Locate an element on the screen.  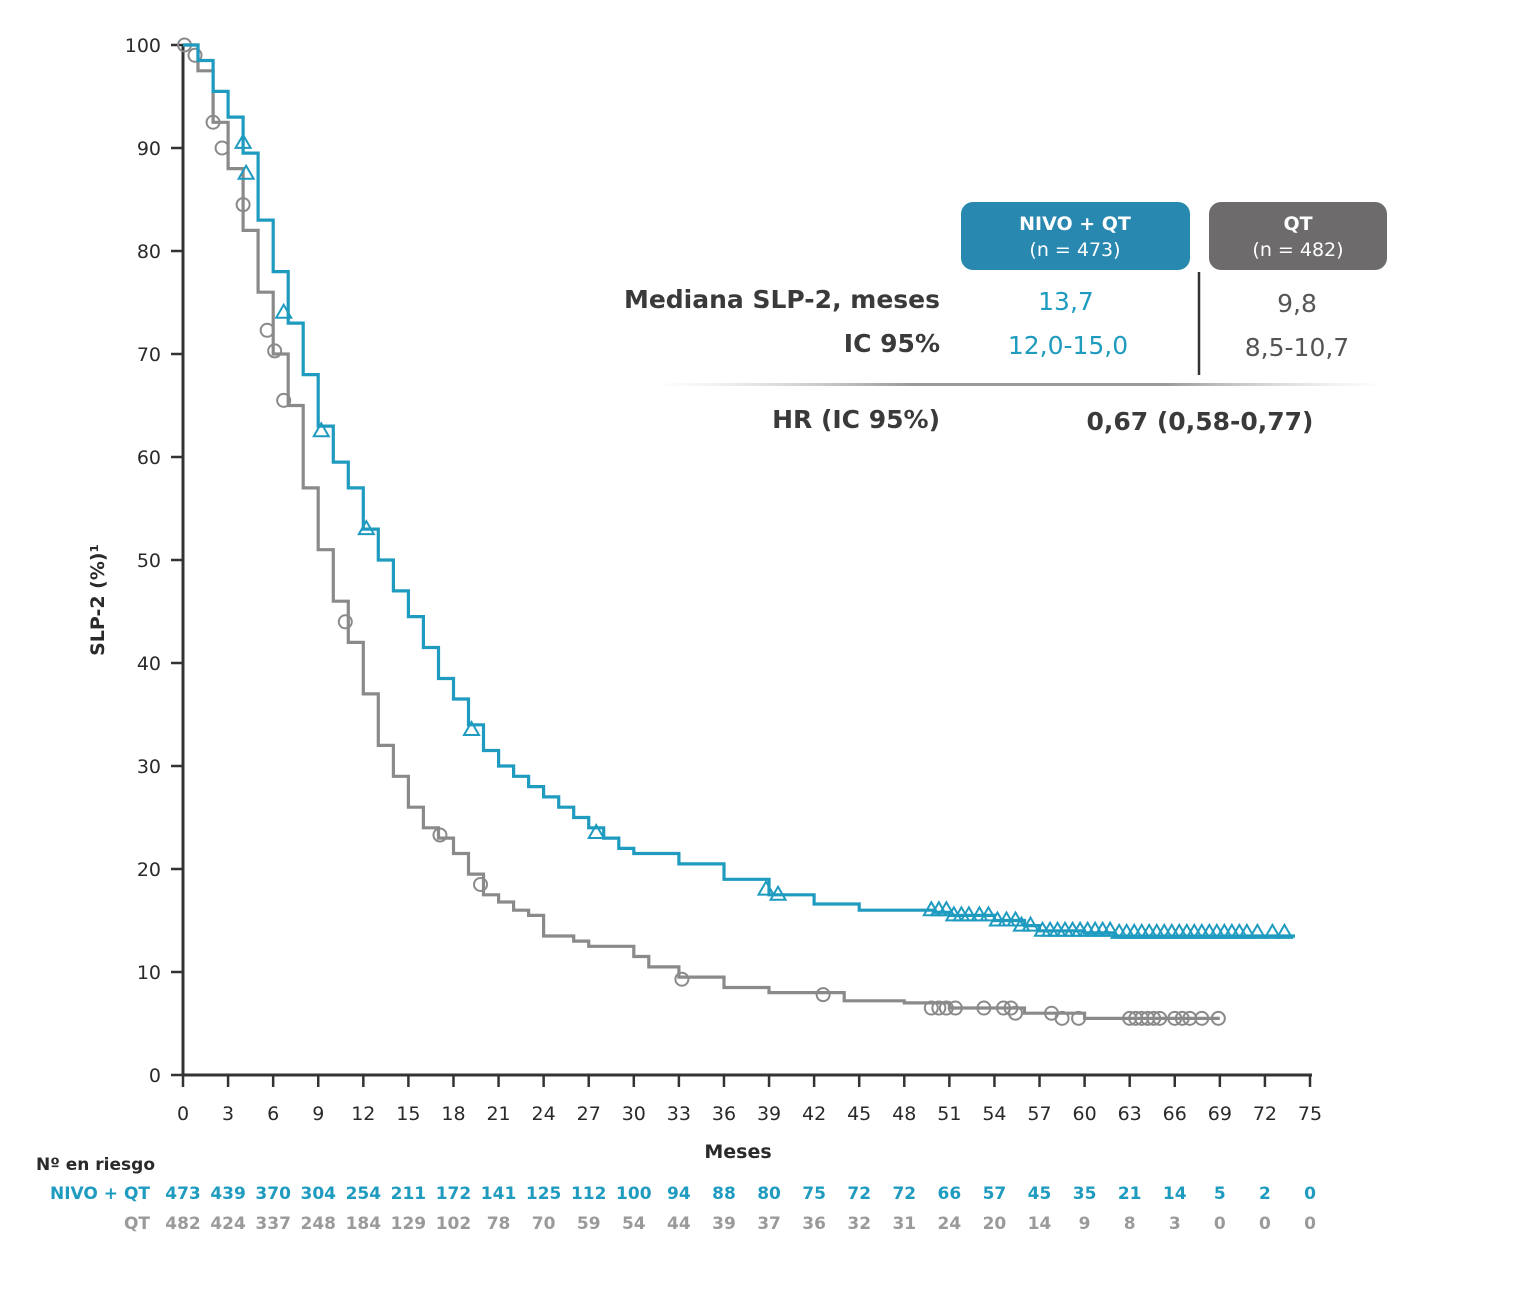
risk-count: 57 is located at coordinates (995, 1194).